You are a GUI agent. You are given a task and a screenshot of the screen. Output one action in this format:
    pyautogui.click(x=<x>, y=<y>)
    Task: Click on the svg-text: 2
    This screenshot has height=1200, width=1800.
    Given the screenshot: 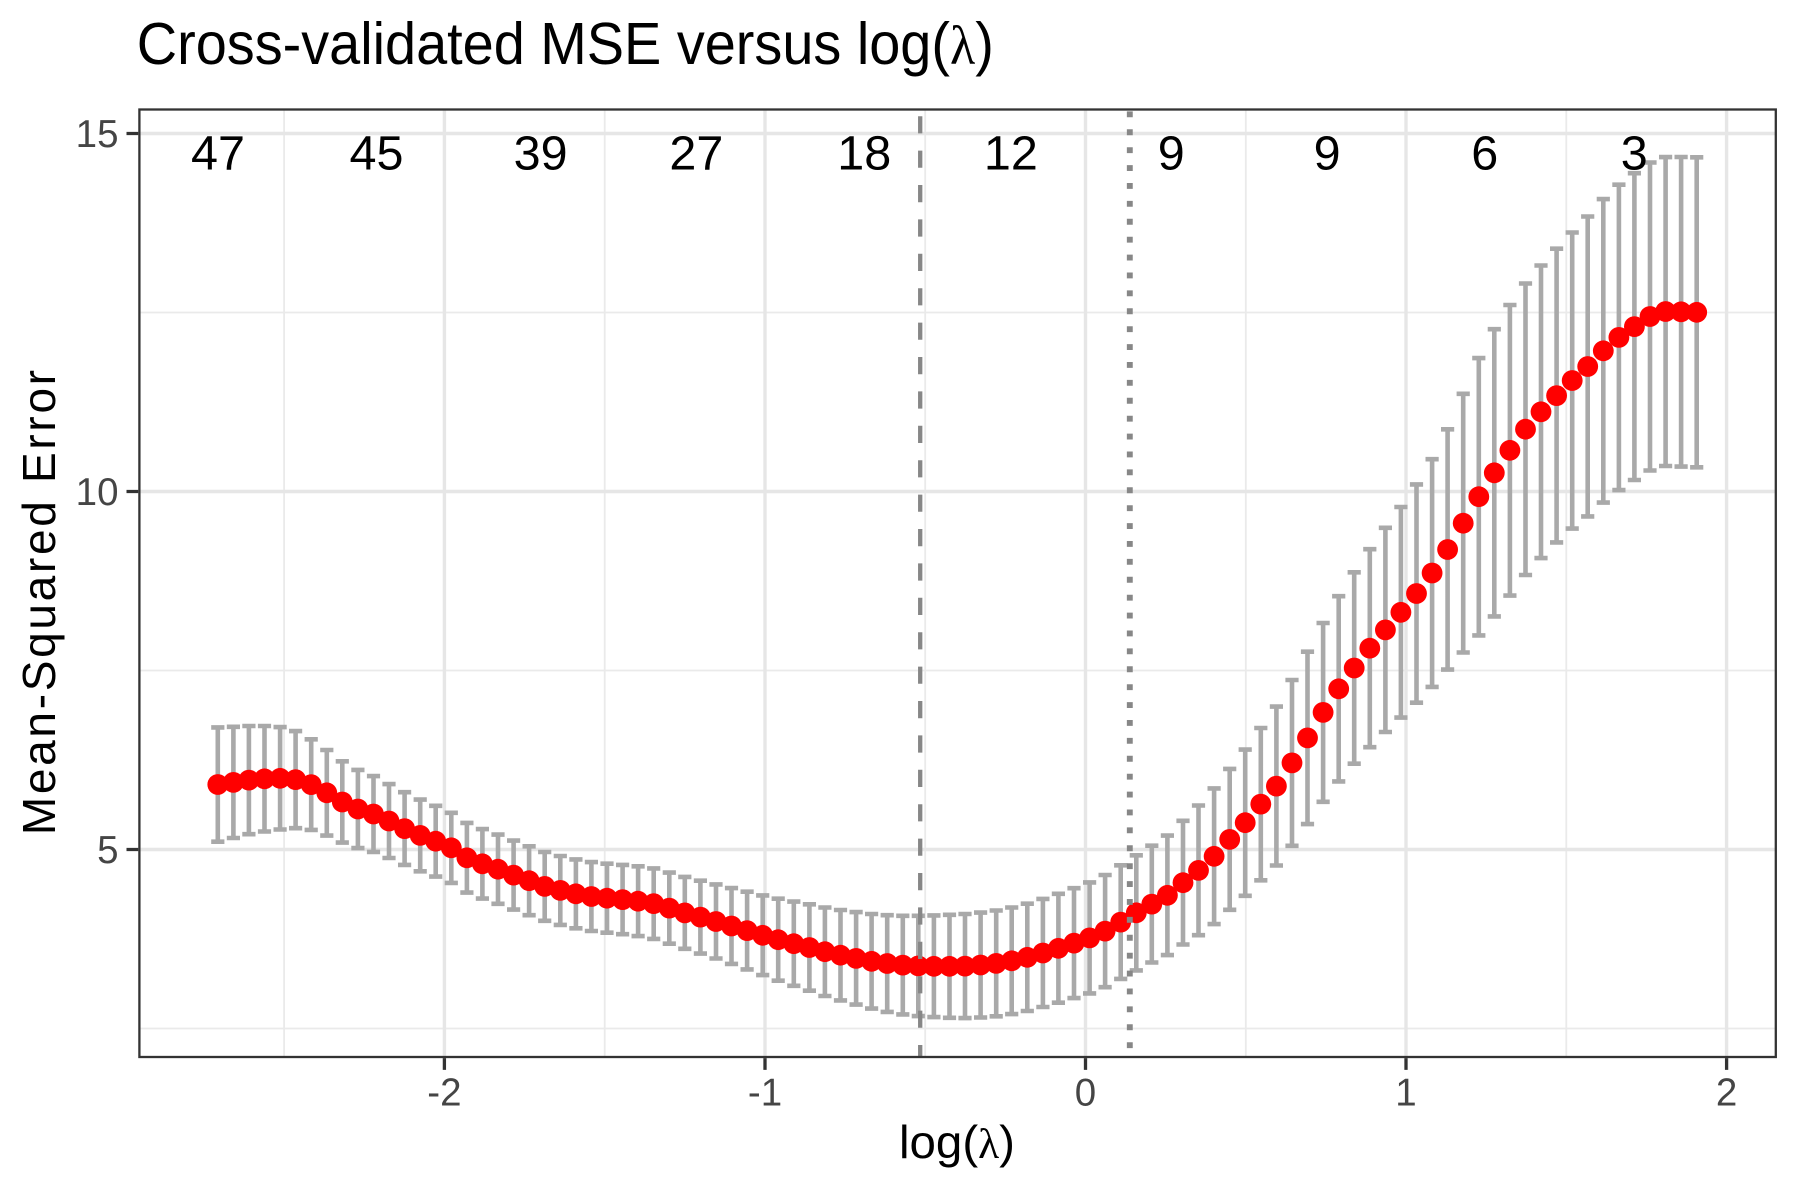 What is the action you would take?
    pyautogui.click(x=1726, y=1093)
    